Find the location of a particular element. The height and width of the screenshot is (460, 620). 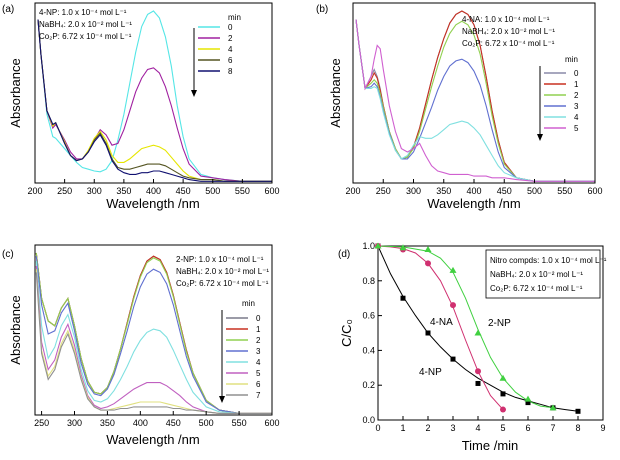

panel-c-xtick-label: 550 is located at coordinates (239, 423).